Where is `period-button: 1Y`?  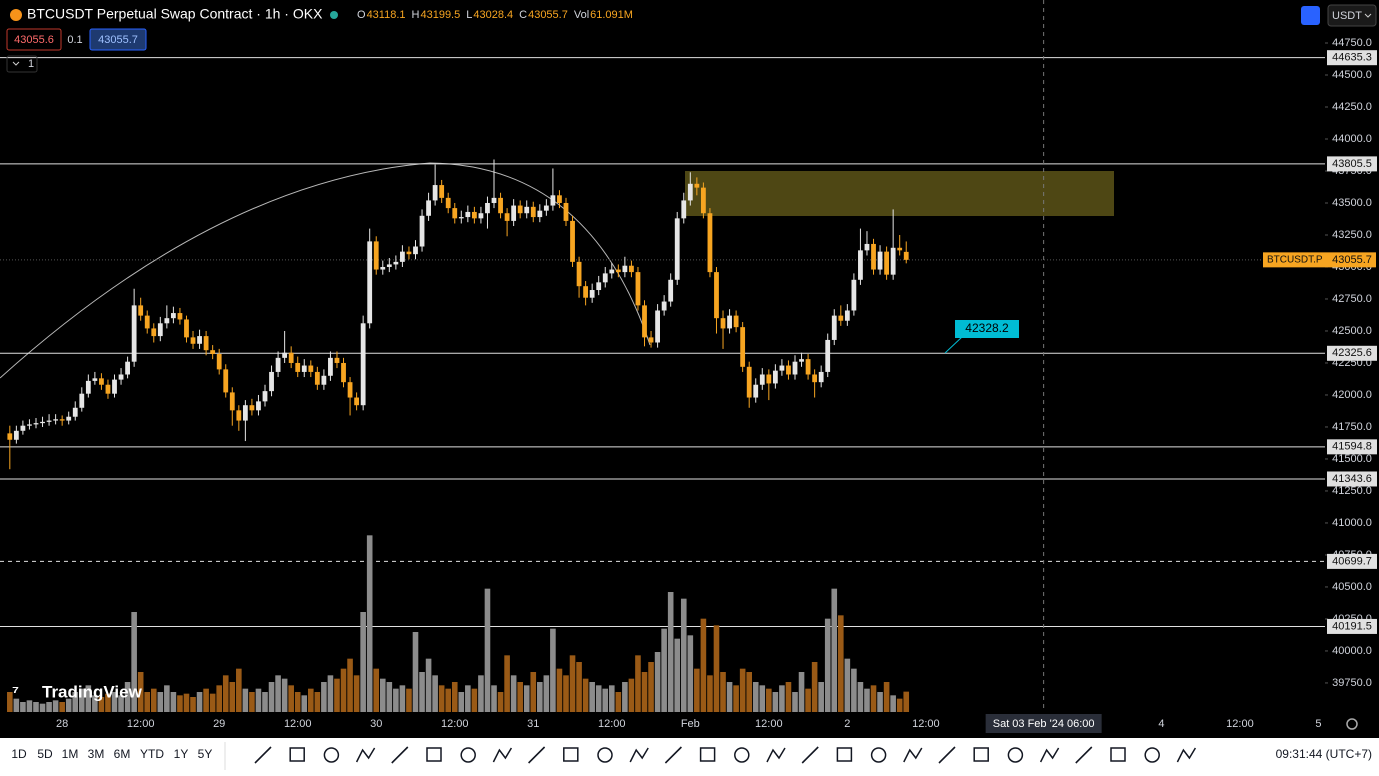
period-button: 1Y is located at coordinates (181, 754).